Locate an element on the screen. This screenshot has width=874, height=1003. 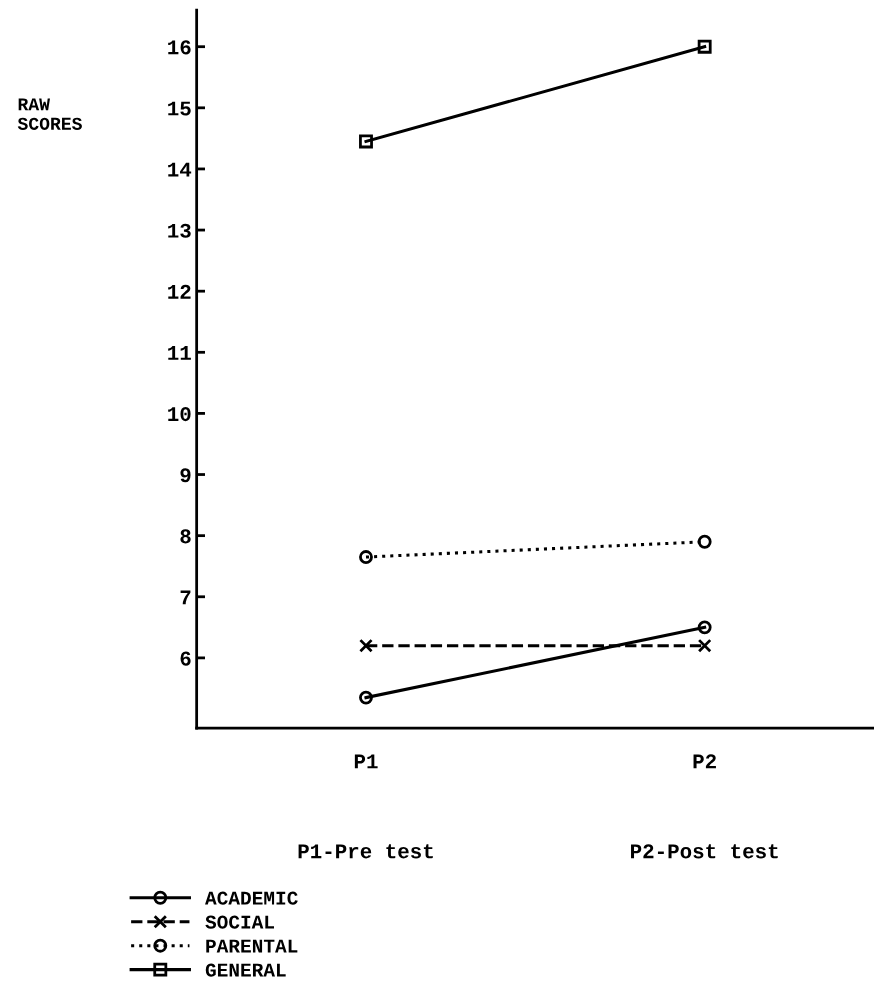
text: P1-Pre test is located at coordinates (365, 851).